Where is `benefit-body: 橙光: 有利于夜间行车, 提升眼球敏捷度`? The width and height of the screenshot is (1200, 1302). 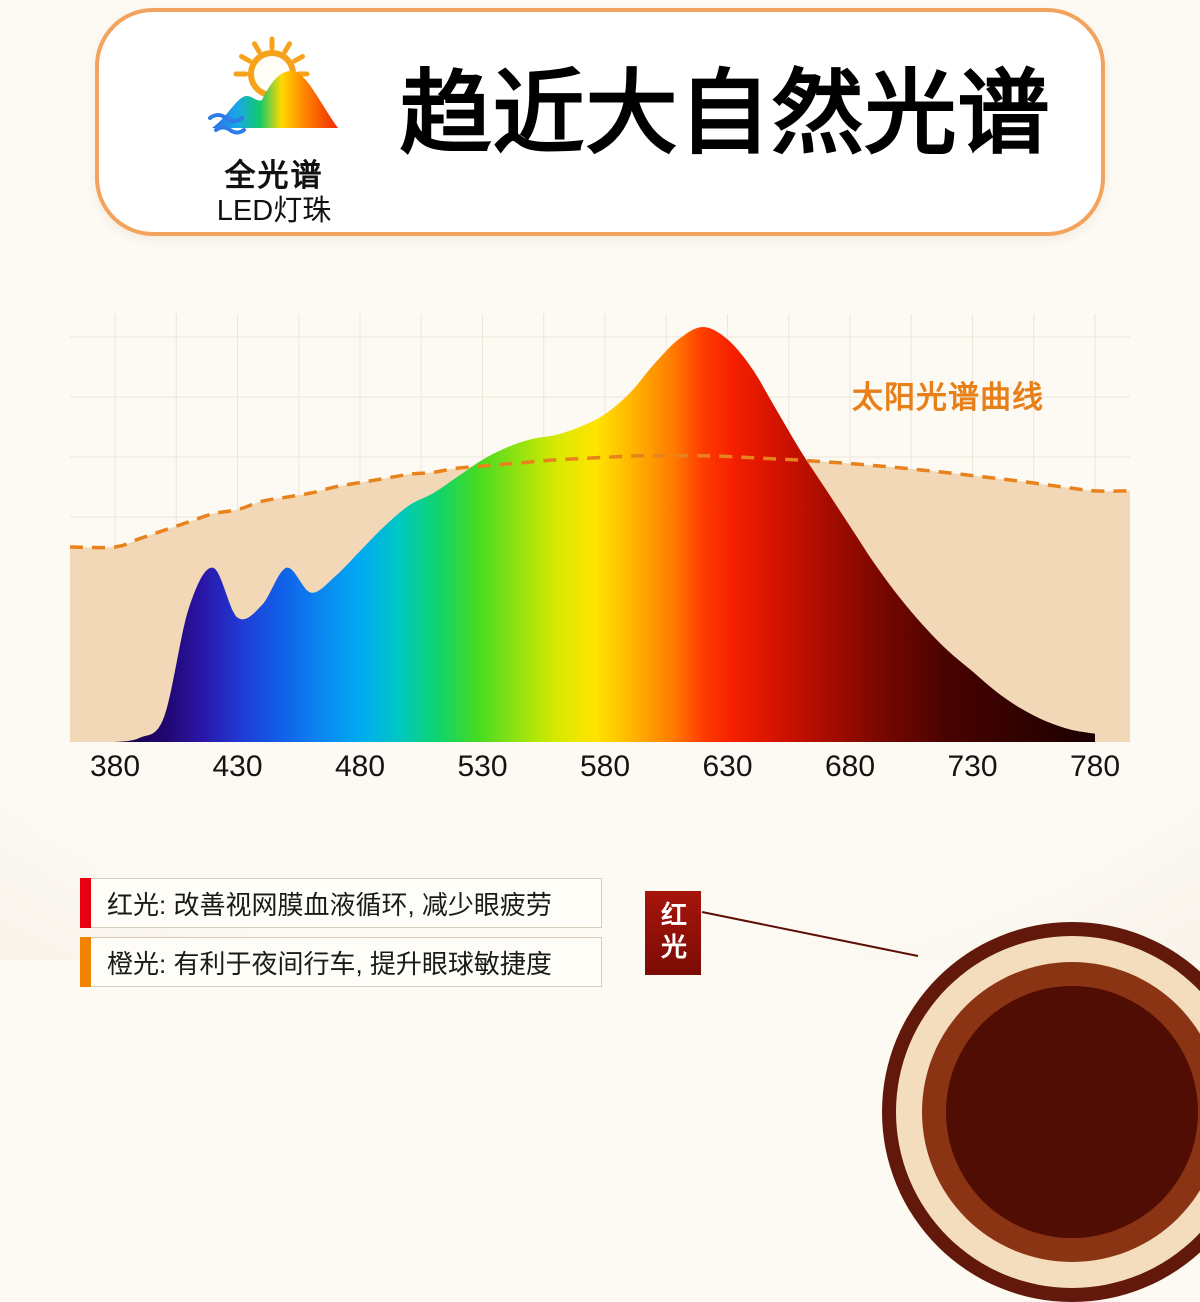
benefit-body: 橙光: 有利于夜间行车, 提升眼球敏捷度 is located at coordinates (346, 962).